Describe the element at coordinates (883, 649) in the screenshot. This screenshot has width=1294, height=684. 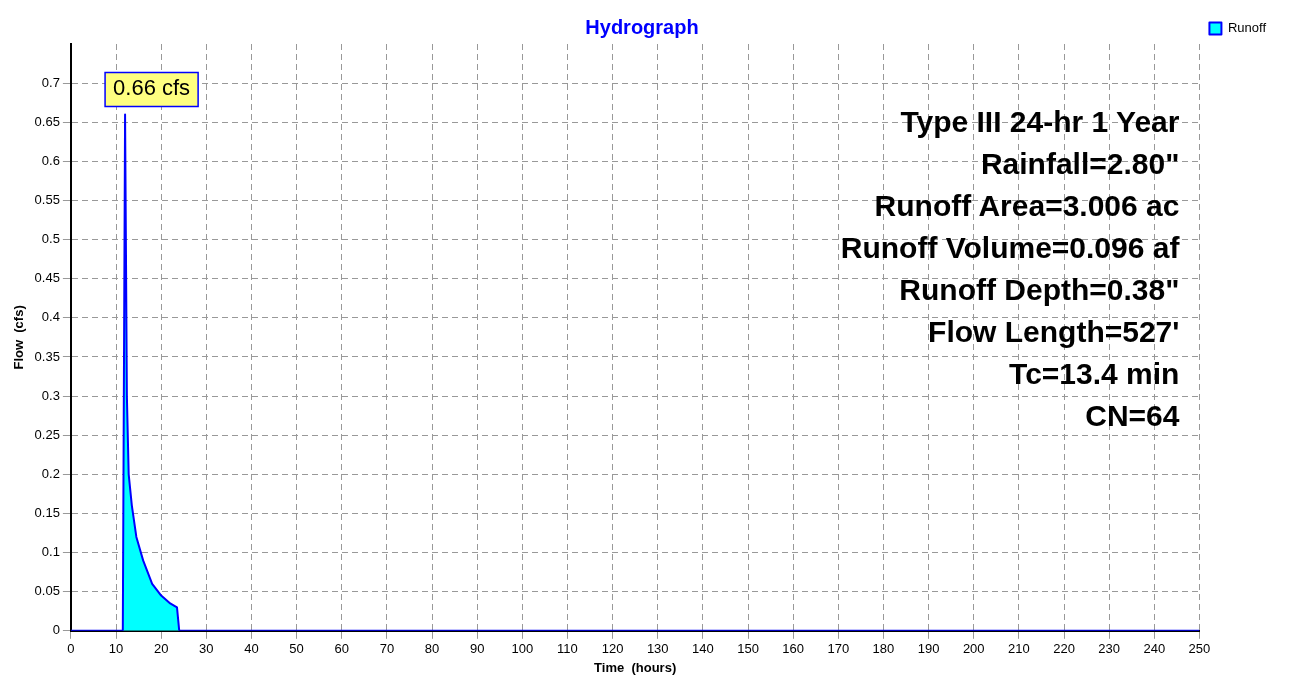
I see `x-tick-label: 180` at that location.